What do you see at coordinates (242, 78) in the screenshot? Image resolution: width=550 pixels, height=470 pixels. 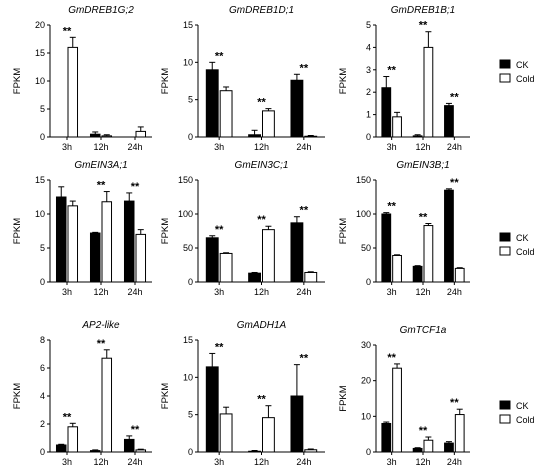 I see `chart-panel-2: GmDREB1D;1 0 5 10 15 FPKM ** 3h ** 12h ** 24h` at bounding box center [242, 78].